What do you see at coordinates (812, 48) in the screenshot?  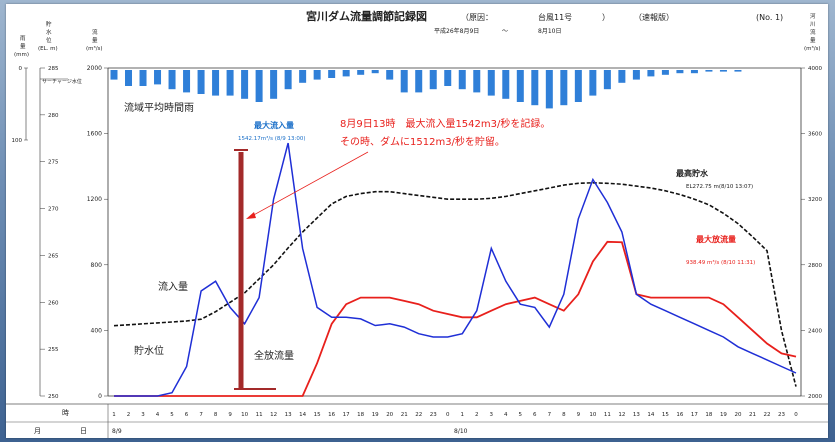 I see `river-header-5: (m³/s)` at bounding box center [812, 48].